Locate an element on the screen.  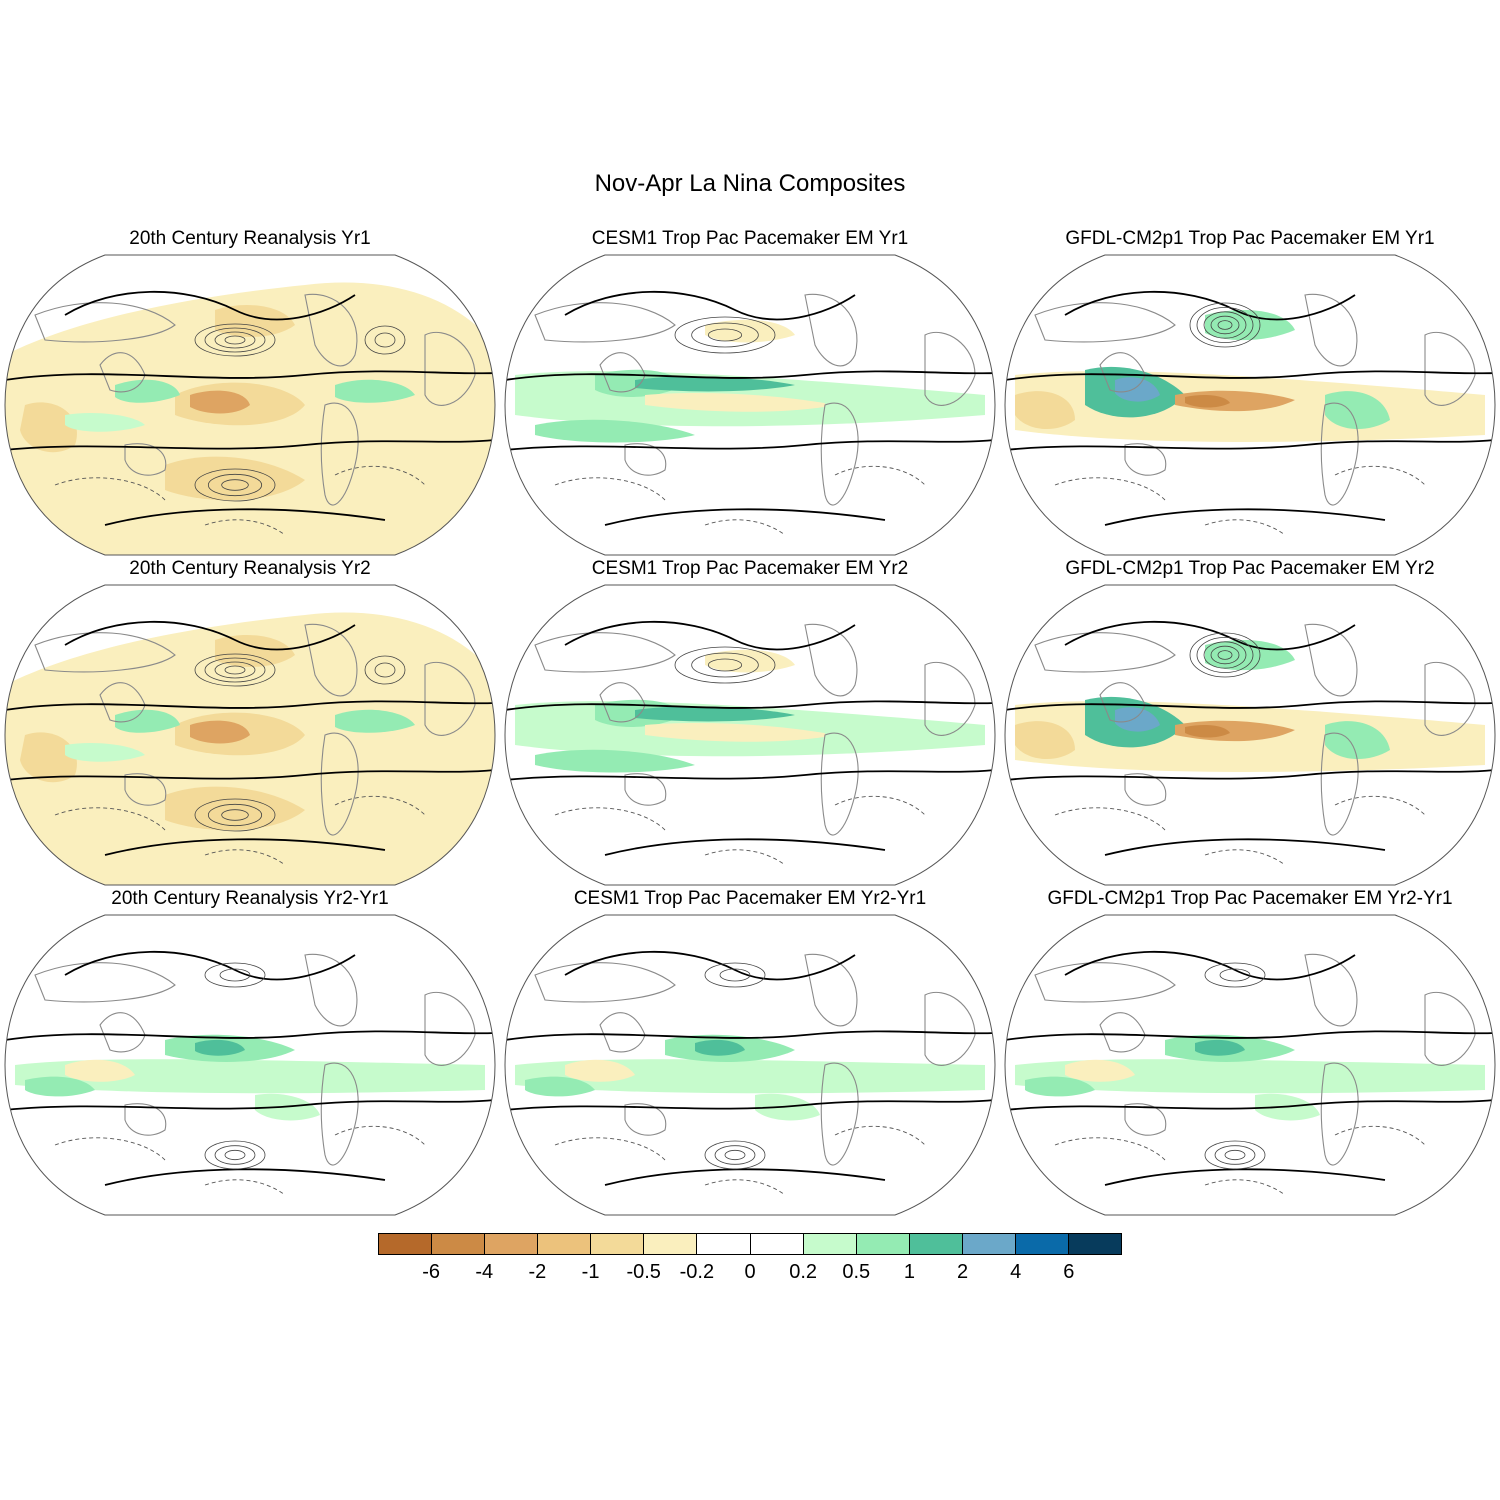
colorbar-label: 0.5 is located at coordinates (856, 1272).